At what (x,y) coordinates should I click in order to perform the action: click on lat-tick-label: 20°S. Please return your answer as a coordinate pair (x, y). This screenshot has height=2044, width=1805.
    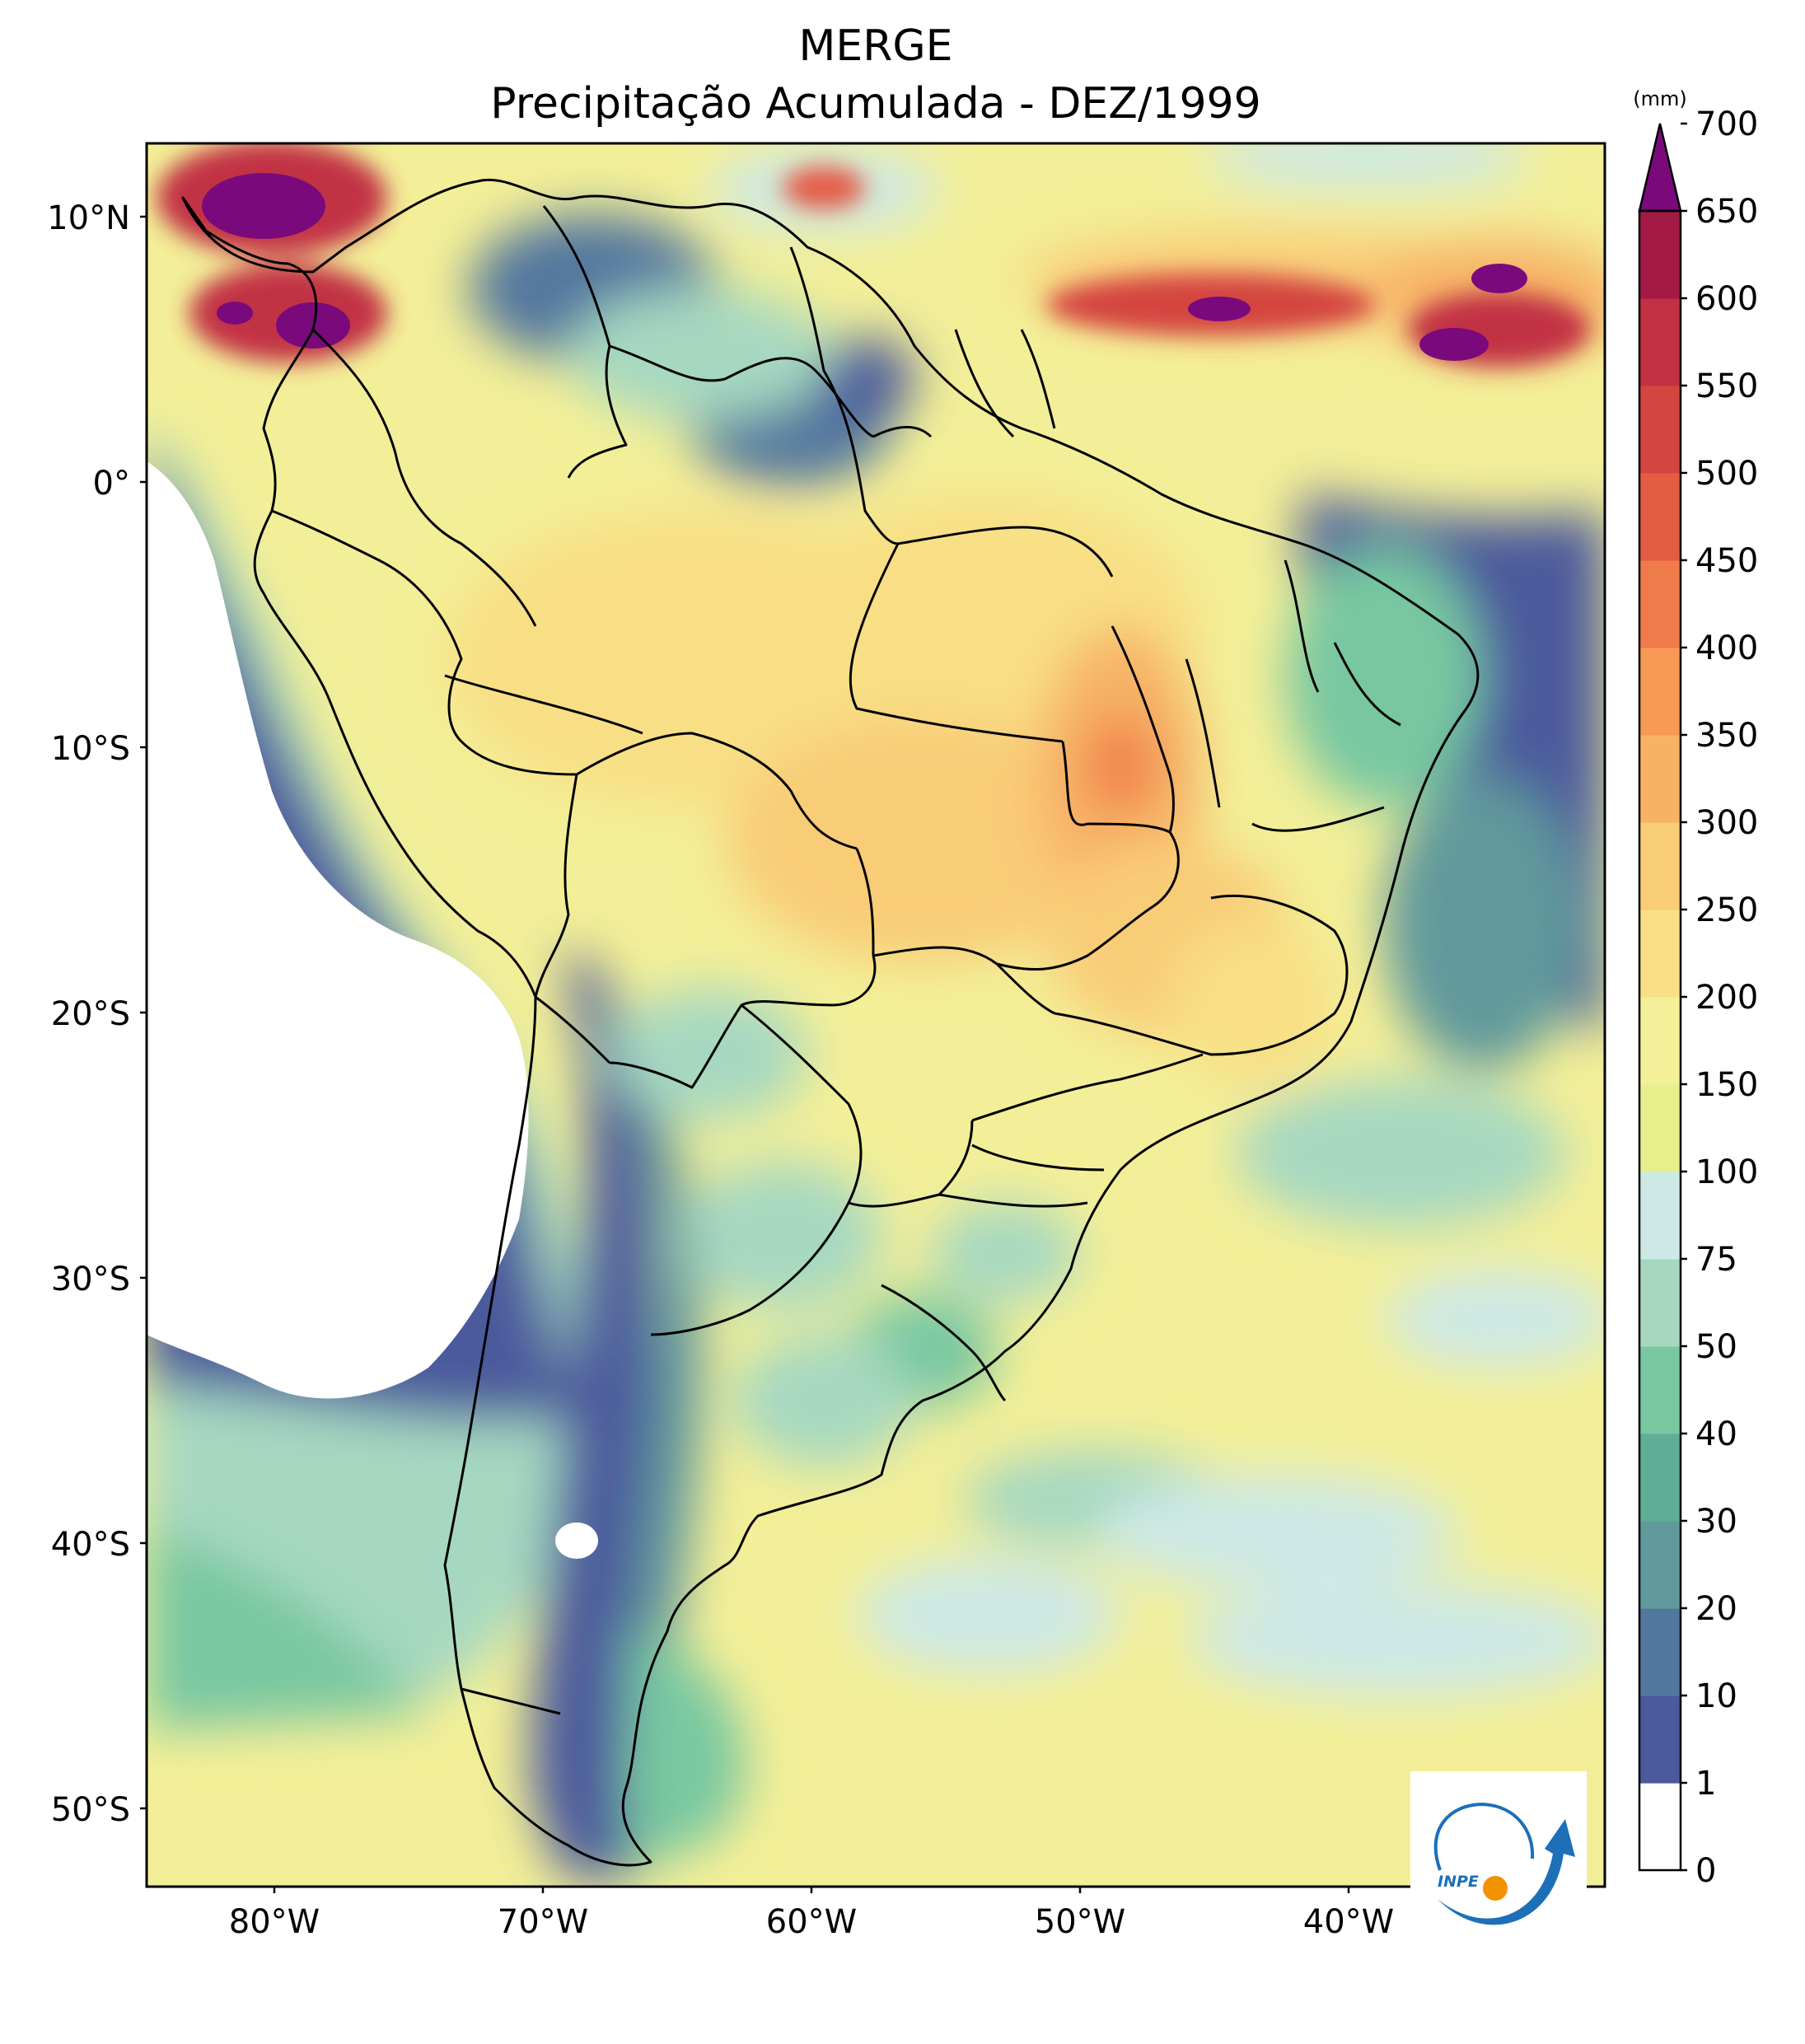
    Looking at the image, I should click on (90, 1014).